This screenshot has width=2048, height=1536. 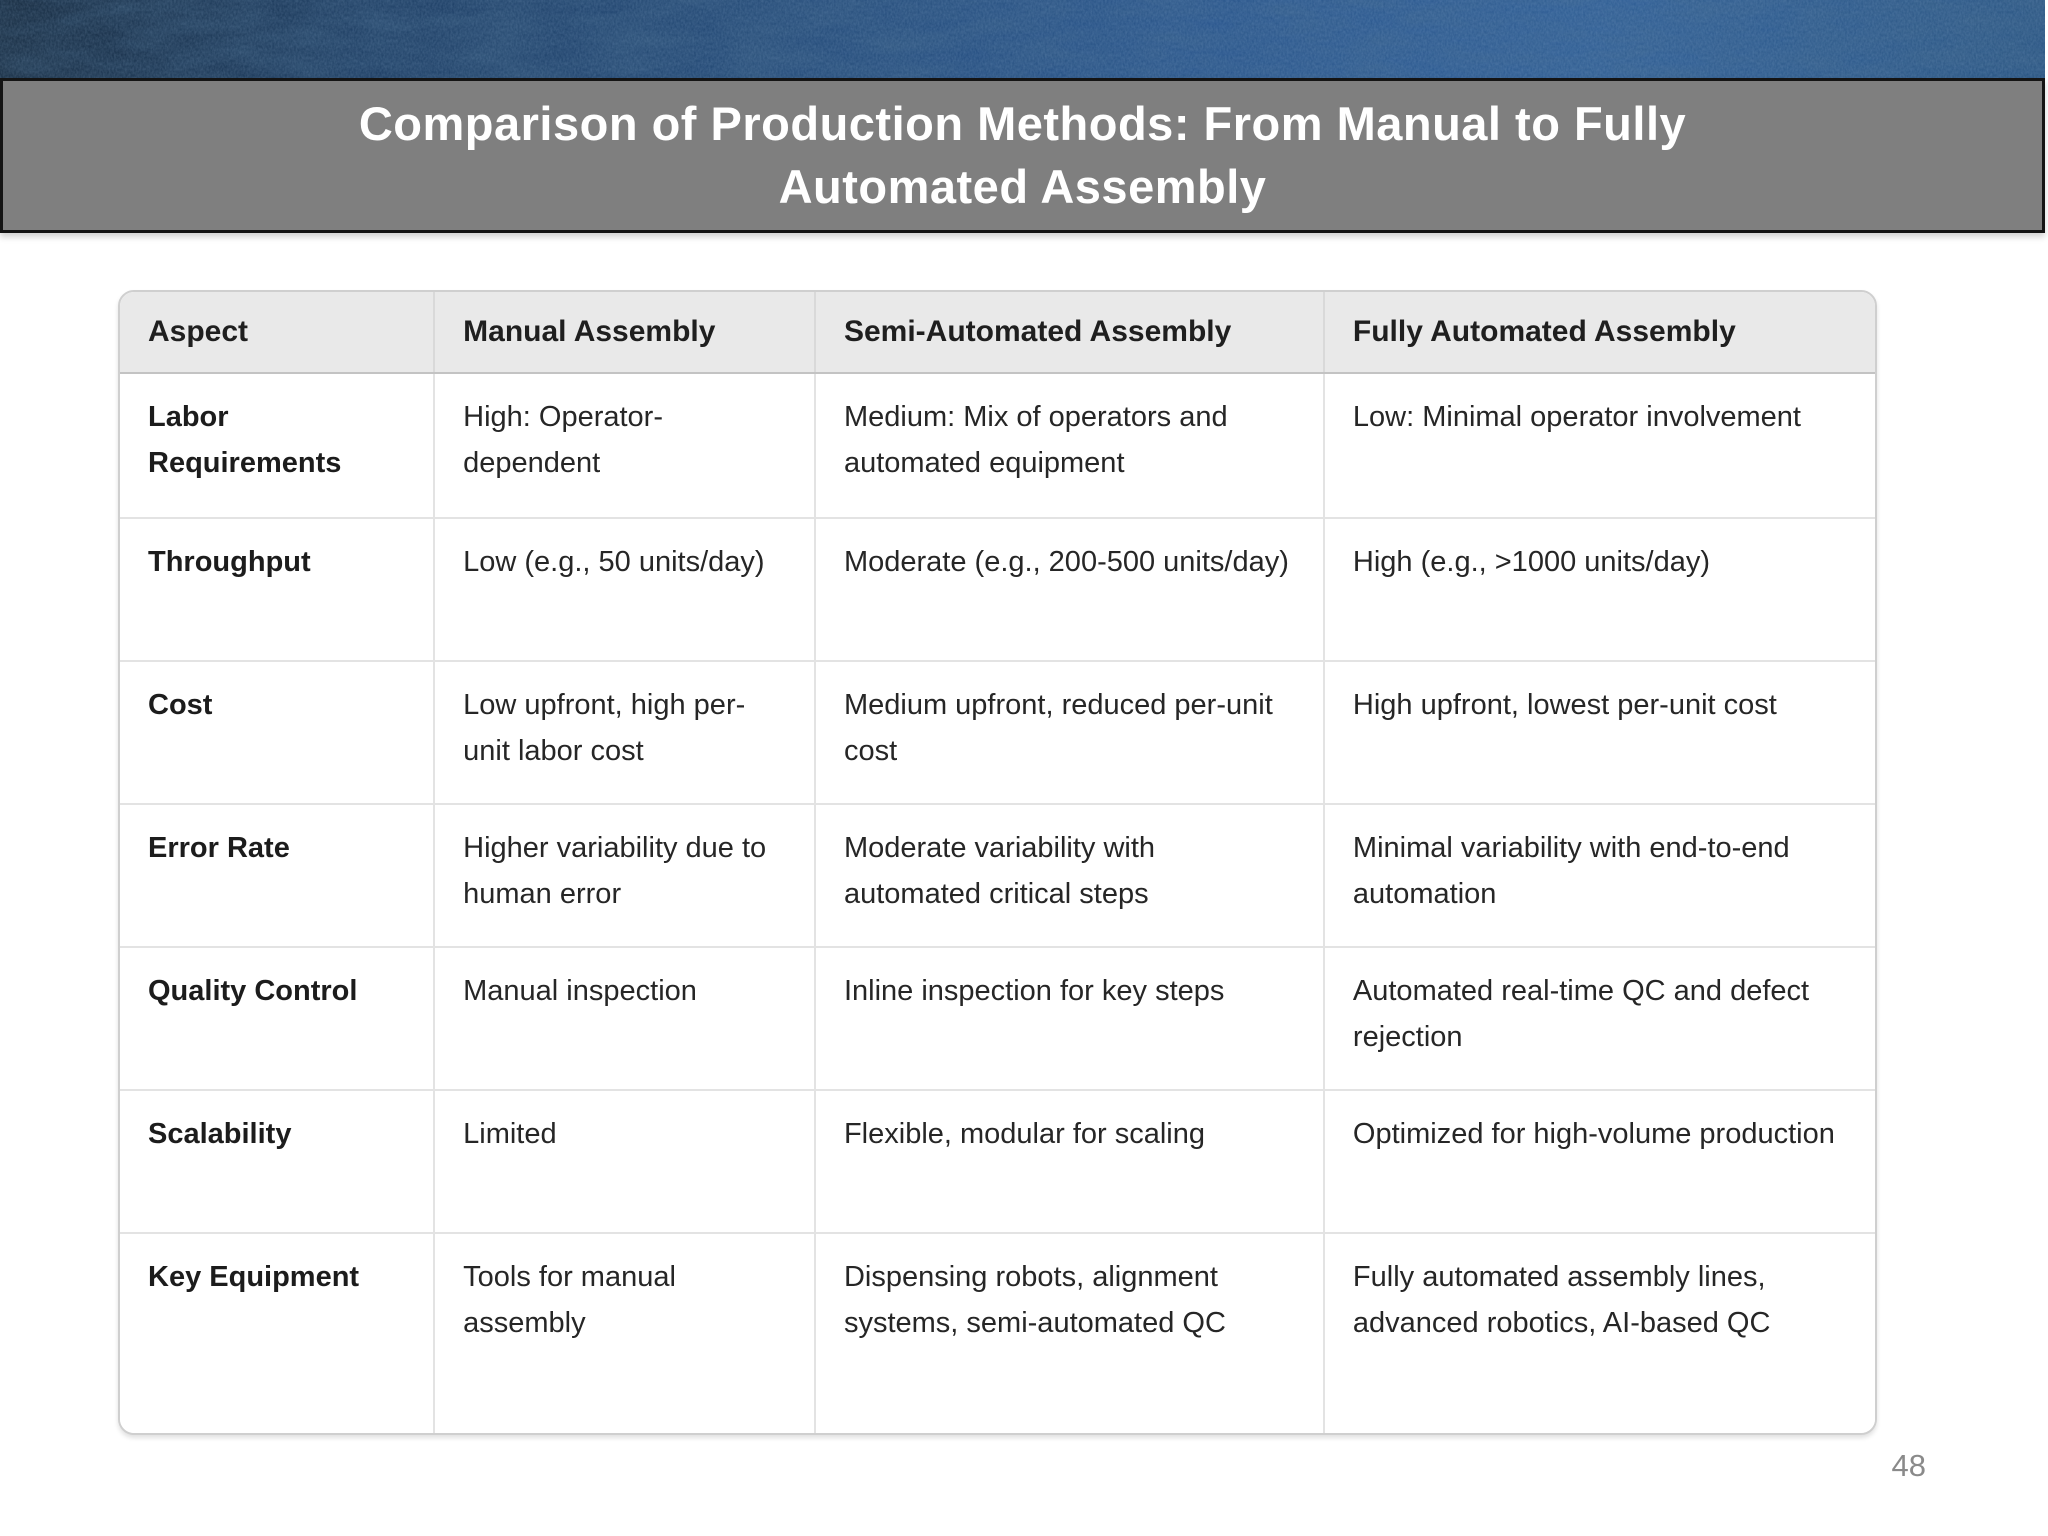 What do you see at coordinates (1068, 732) in the screenshot?
I see `cell-semi: Medium upfront, reduced per-unit cost` at bounding box center [1068, 732].